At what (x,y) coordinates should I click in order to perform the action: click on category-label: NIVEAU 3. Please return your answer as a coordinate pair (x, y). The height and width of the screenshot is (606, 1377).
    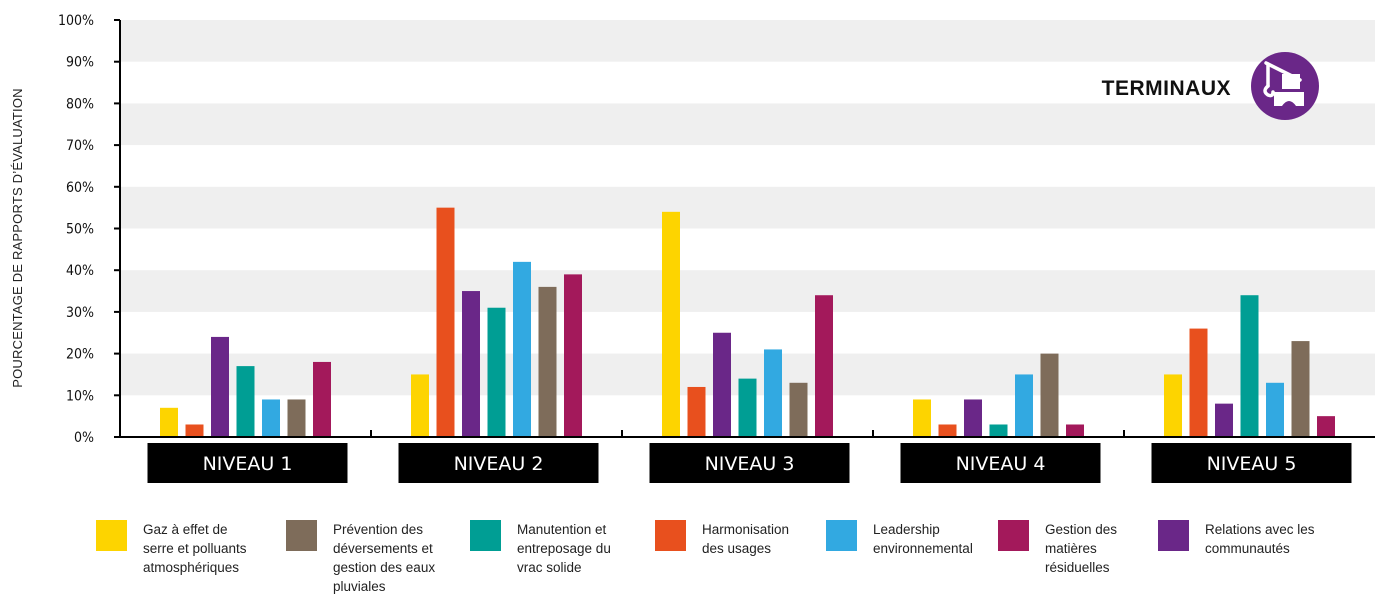
    Looking at the image, I should click on (750, 464).